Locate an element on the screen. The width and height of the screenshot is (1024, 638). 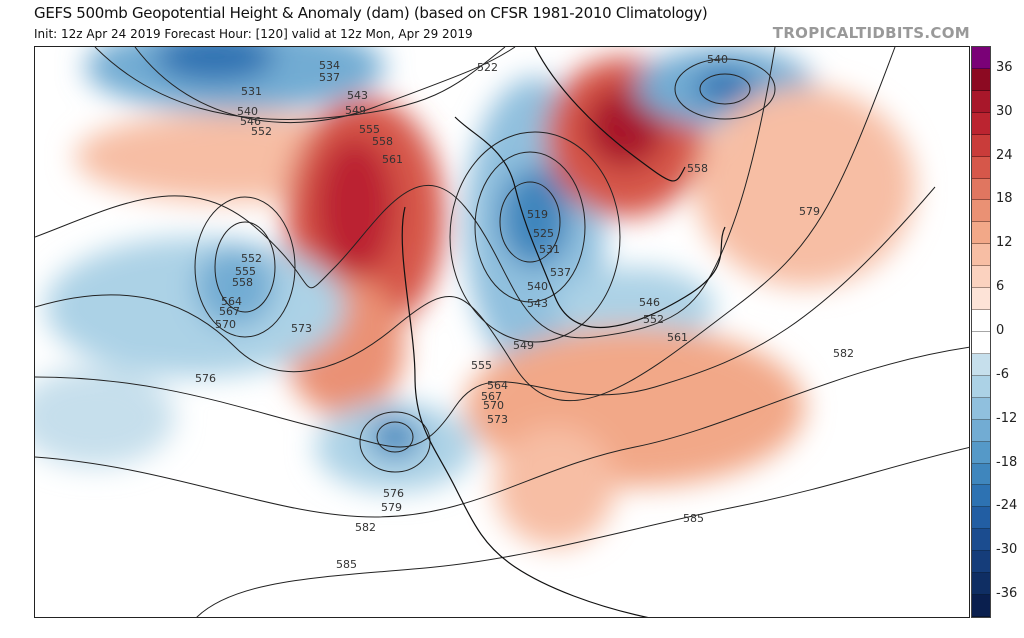
colorbar-tick-label: -18 is located at coordinates (1007, 462).